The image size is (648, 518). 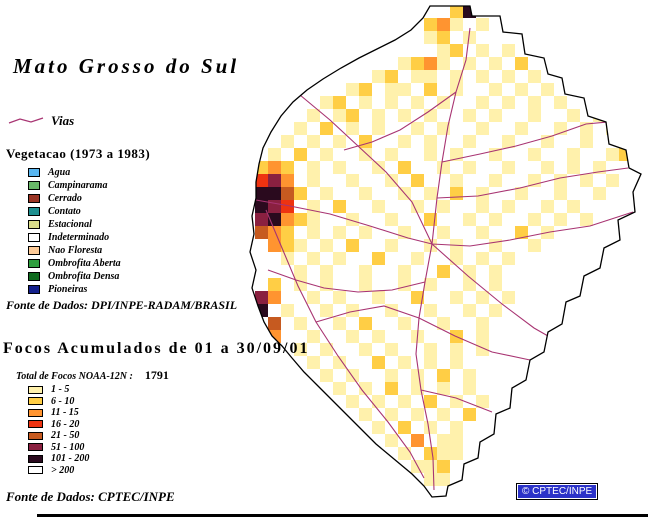 I want to click on vegetation-class-label: Campinarama, so click(x=78, y=185).